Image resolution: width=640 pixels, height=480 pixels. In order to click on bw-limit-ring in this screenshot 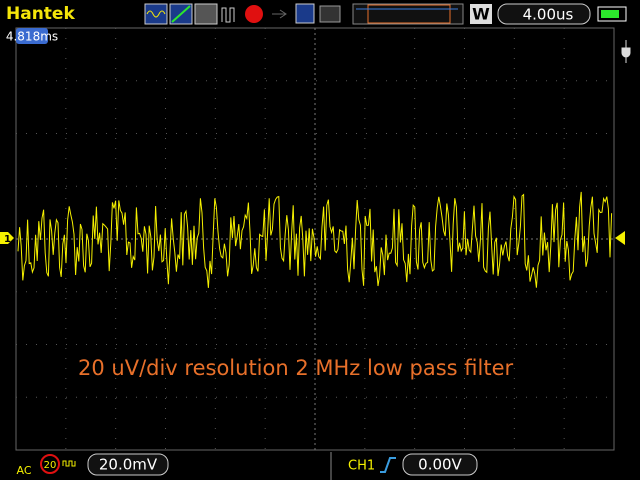, I will do `click(50, 464)`.